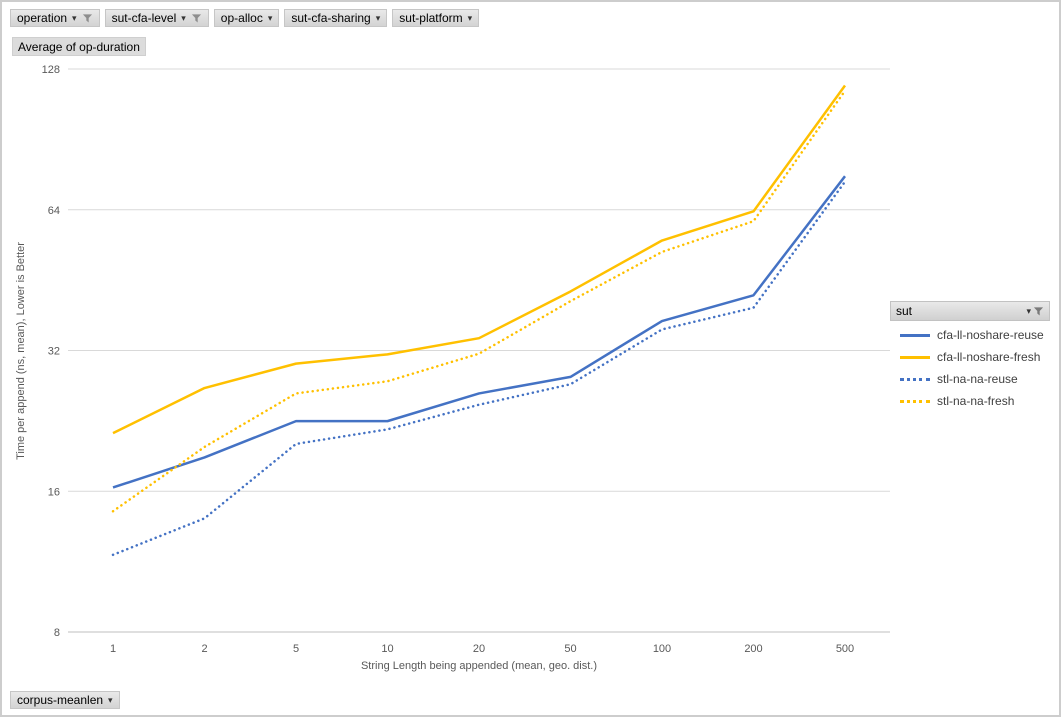 The height and width of the screenshot is (717, 1061). What do you see at coordinates (970, 311) in the screenshot?
I see `legend-field-button: sut ▾` at bounding box center [970, 311].